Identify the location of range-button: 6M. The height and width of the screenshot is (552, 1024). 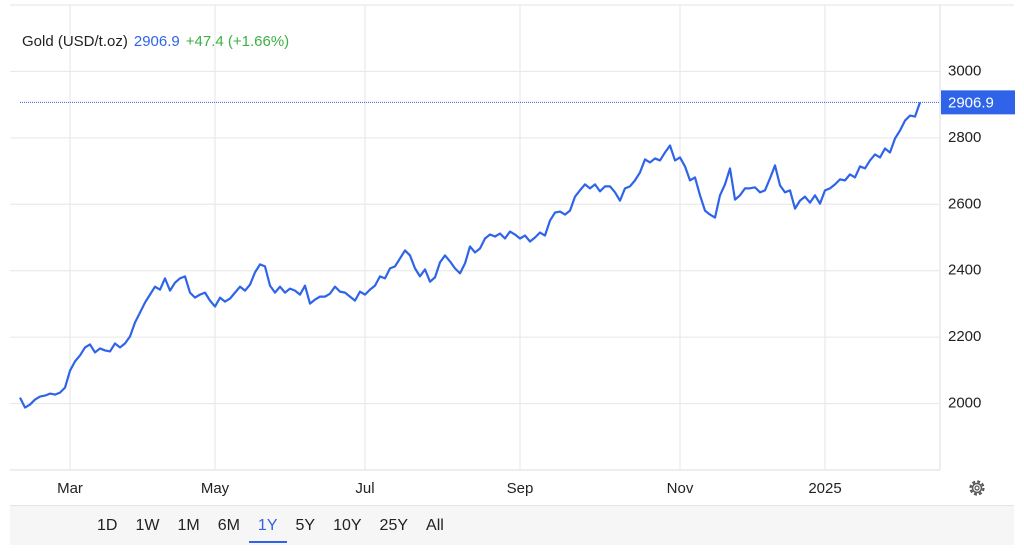
(228, 525).